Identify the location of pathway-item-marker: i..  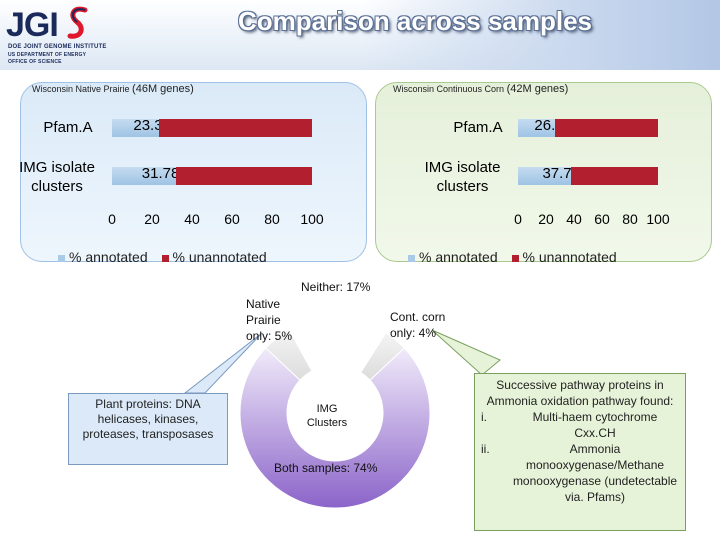
(484, 417).